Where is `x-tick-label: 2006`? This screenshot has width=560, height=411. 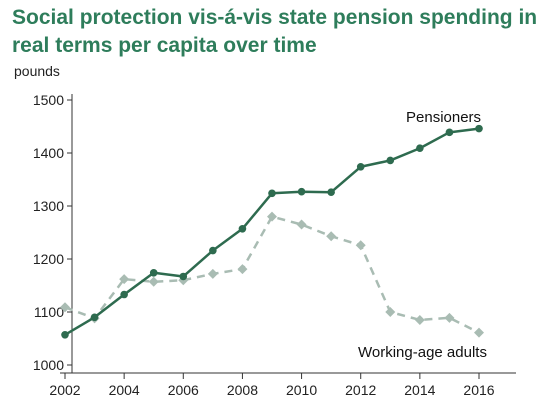 x-tick-label: 2006 is located at coordinates (183, 390).